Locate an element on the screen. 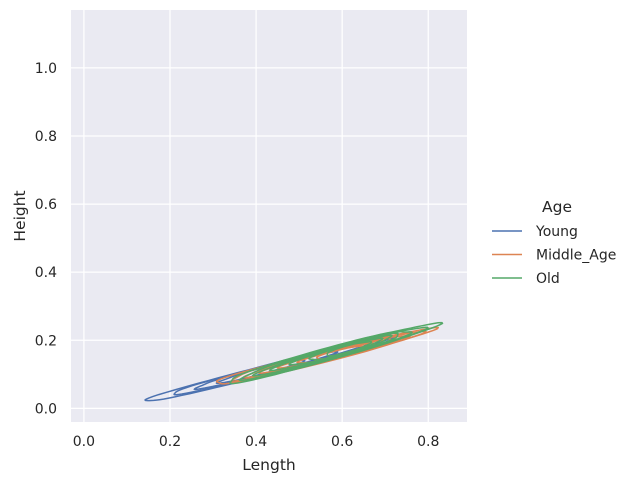 This screenshot has width=637, height=484. x-axis-ticks: 0.0 0.2 0.4 0.6 0.8 is located at coordinates (256, 442).